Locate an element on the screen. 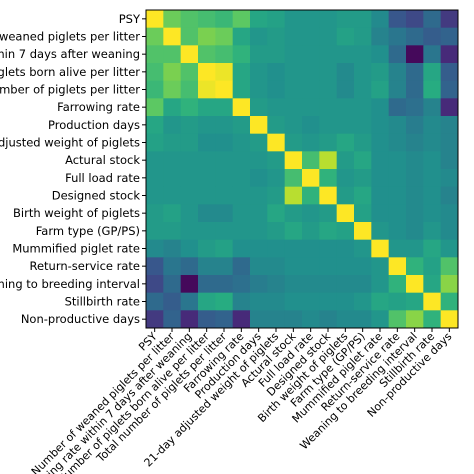 This screenshot has width=474, height=474. y-tick-label: Production days is located at coordinates (94, 125).